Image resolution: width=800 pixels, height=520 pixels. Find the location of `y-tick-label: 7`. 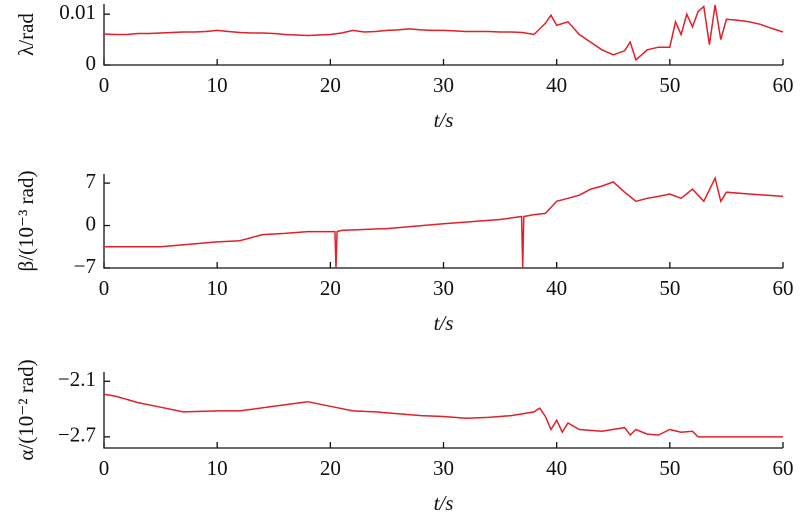

y-tick-label: 7 is located at coordinates (91, 181).